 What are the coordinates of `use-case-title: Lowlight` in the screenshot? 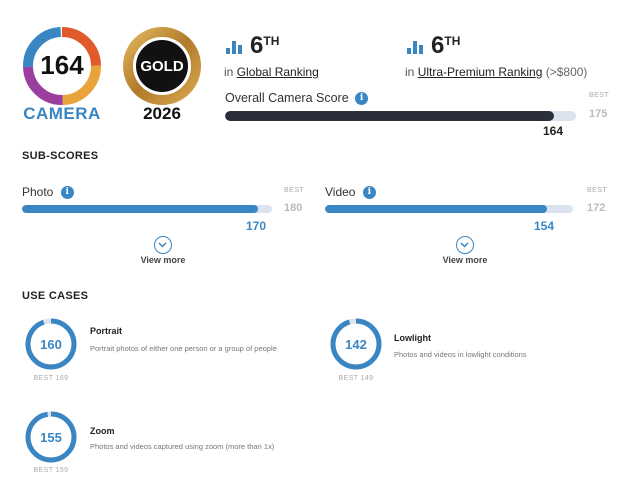 It's located at (412, 338).